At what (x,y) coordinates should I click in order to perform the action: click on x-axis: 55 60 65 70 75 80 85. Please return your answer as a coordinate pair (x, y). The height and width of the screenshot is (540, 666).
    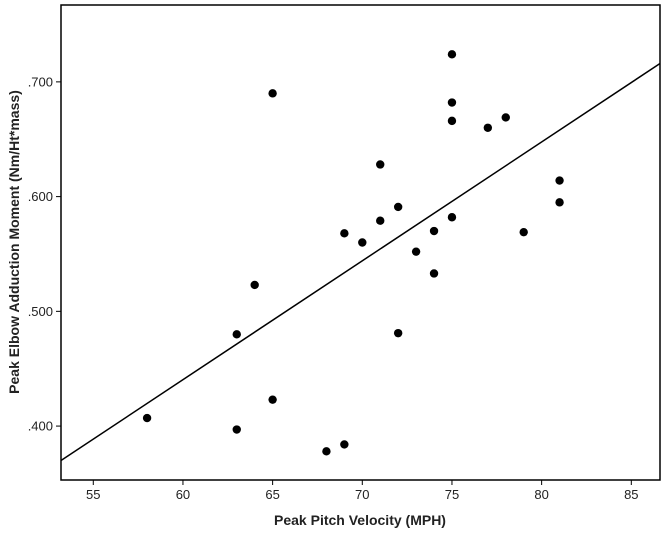
    Looking at the image, I should click on (362, 491).